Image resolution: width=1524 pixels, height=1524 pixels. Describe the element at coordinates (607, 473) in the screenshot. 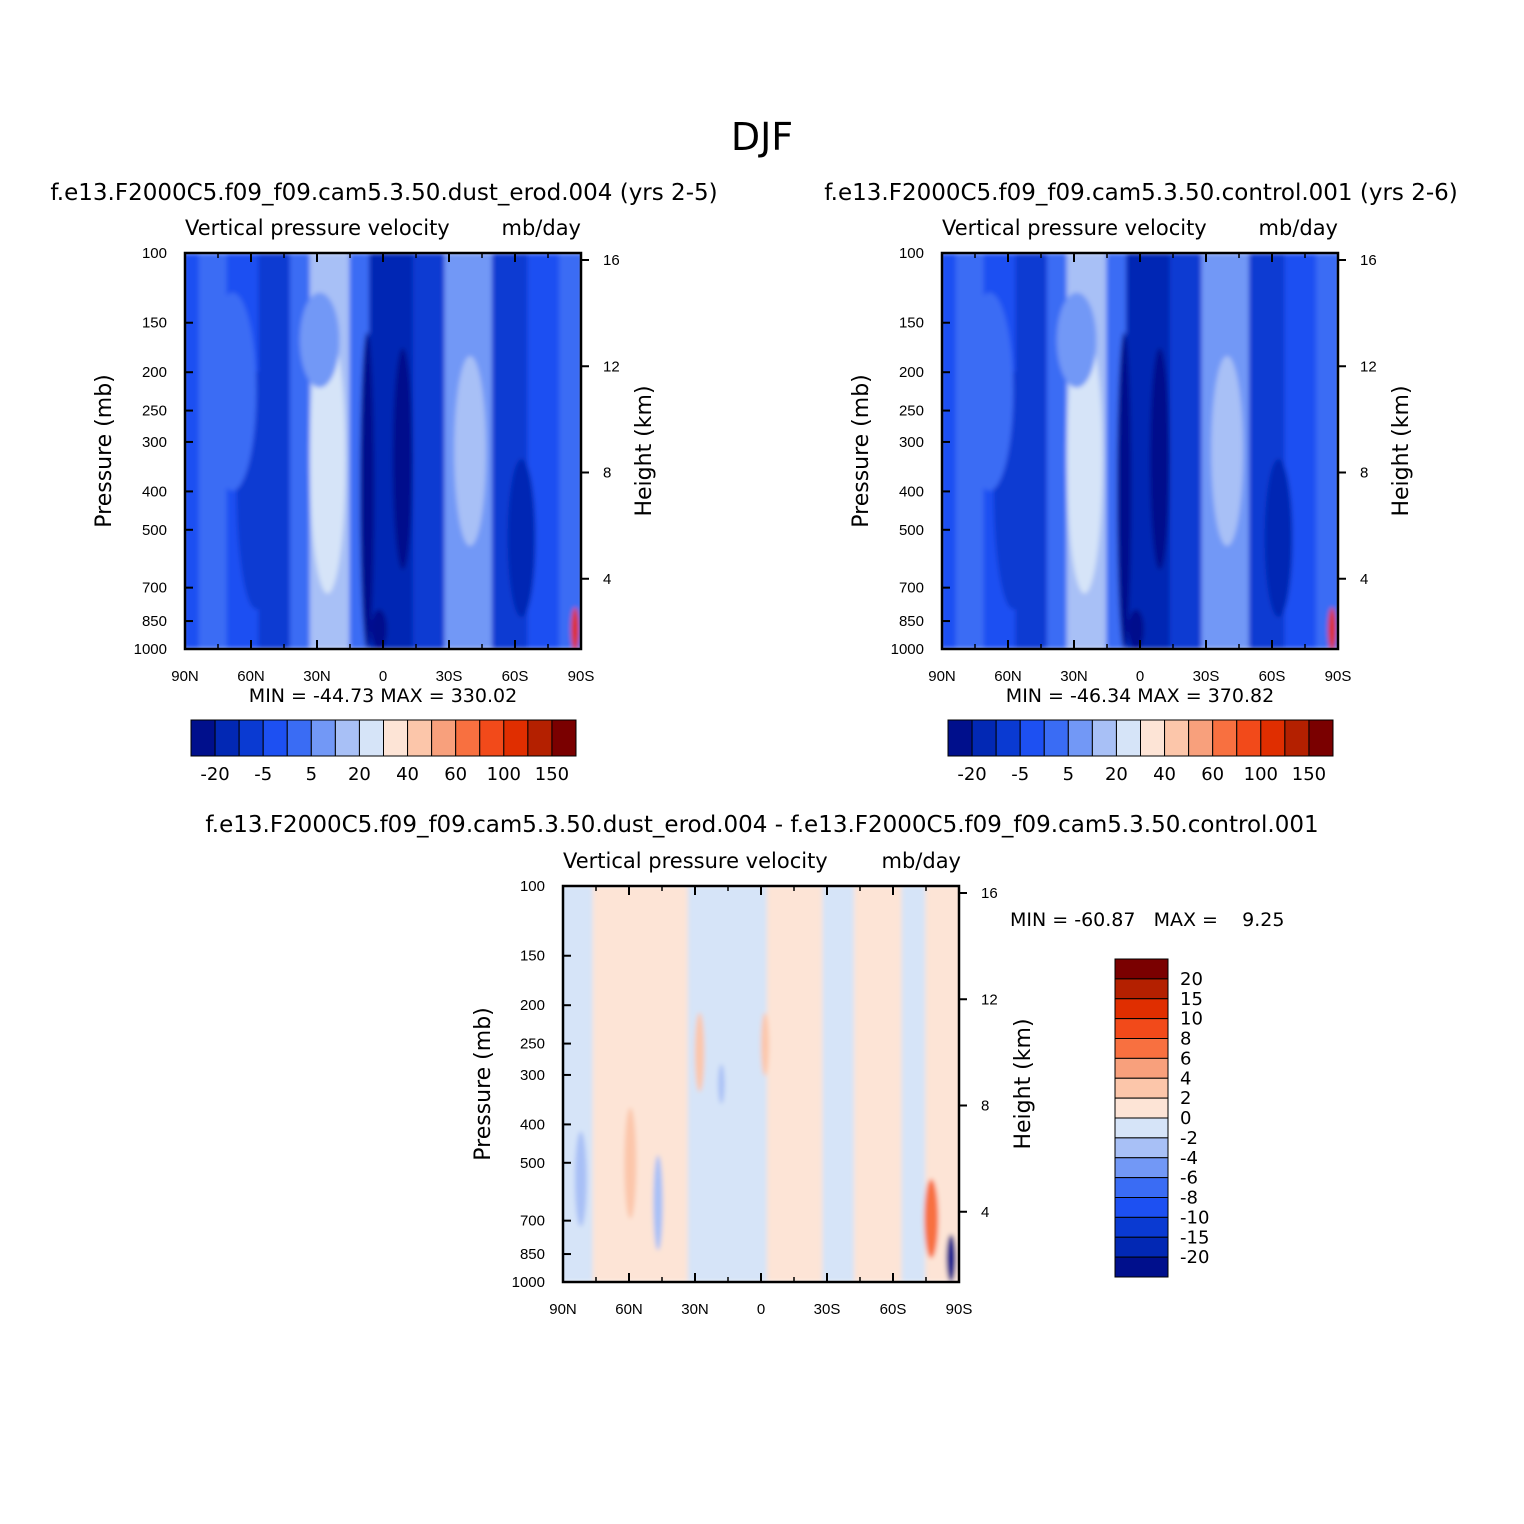

I see `case-height-tick-label: 8` at that location.